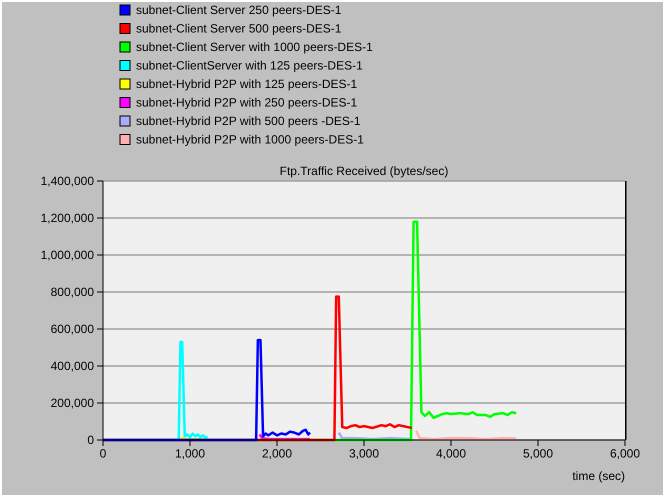 This screenshot has height=497, width=665. I want to click on y-tick-label: 800,000, so click(72, 291).